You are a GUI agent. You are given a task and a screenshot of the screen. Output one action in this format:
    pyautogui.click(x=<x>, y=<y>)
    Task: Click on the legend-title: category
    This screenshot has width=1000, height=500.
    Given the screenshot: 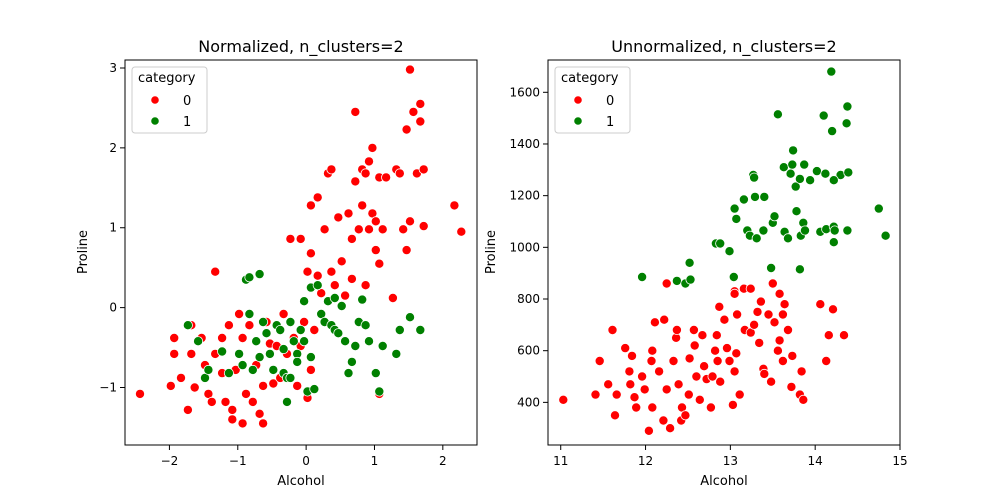 What is the action you would take?
    pyautogui.click(x=167, y=78)
    